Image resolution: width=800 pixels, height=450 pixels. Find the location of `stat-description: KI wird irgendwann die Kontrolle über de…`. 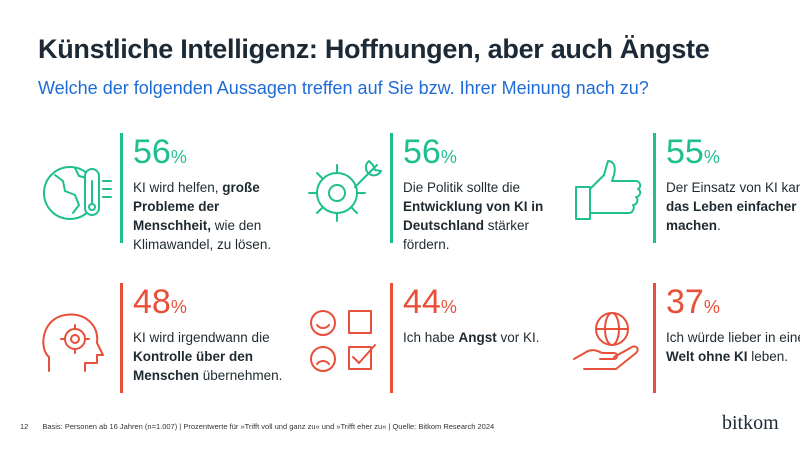

stat-description: KI wird irgendwann die Kontrolle über de… is located at coordinates (208, 356).